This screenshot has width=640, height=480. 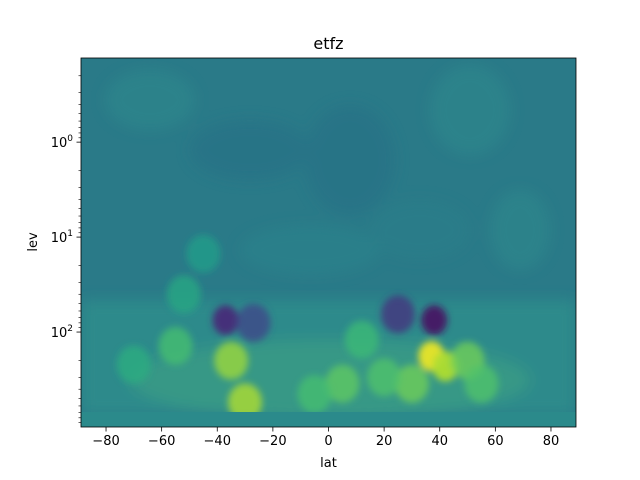 What do you see at coordinates (62, 237) in the screenshot?
I see `y-tick-label: 10¹` at bounding box center [62, 237].